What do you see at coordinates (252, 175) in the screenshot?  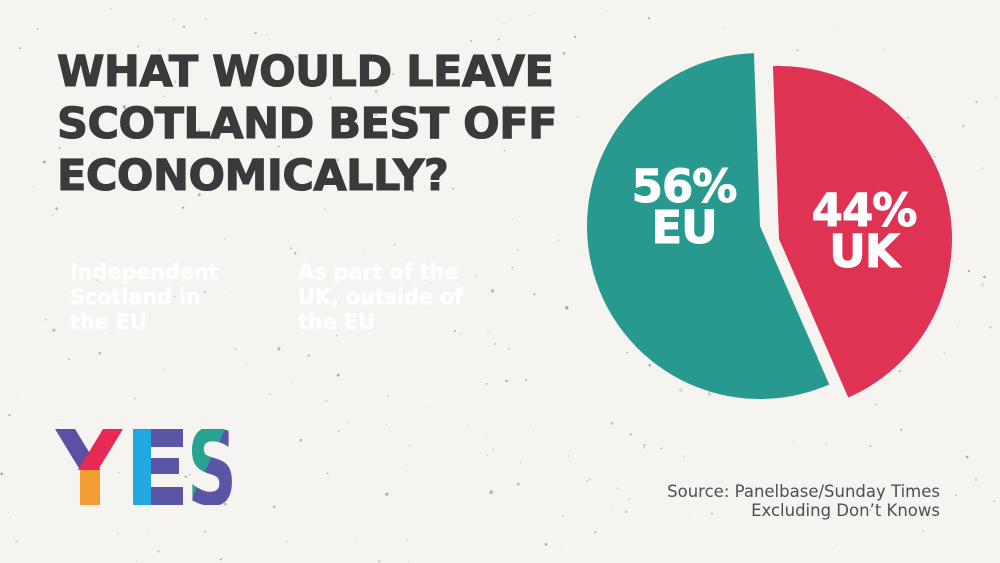 I see `title-line-3: ECONOMICALLY?` at bounding box center [252, 175].